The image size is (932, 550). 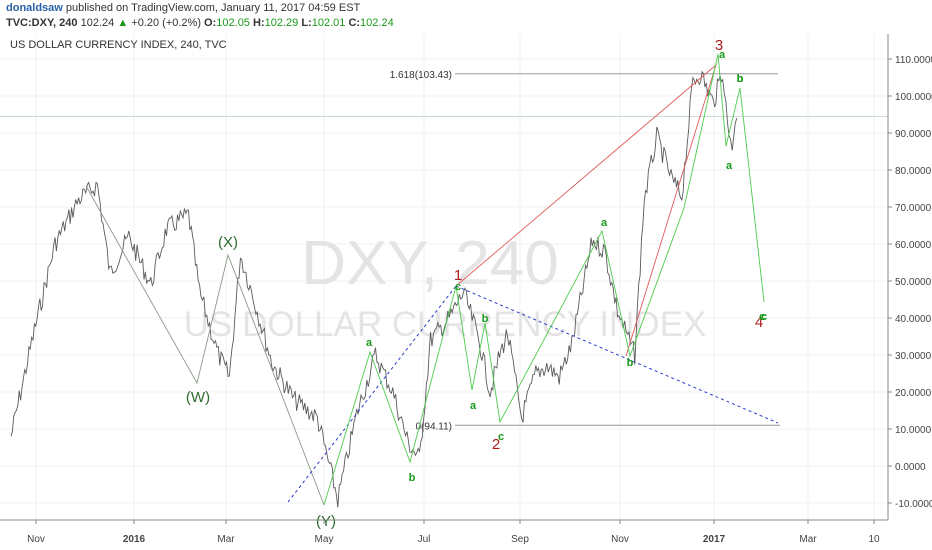 I want to click on wave-label: 2, so click(x=496, y=444).